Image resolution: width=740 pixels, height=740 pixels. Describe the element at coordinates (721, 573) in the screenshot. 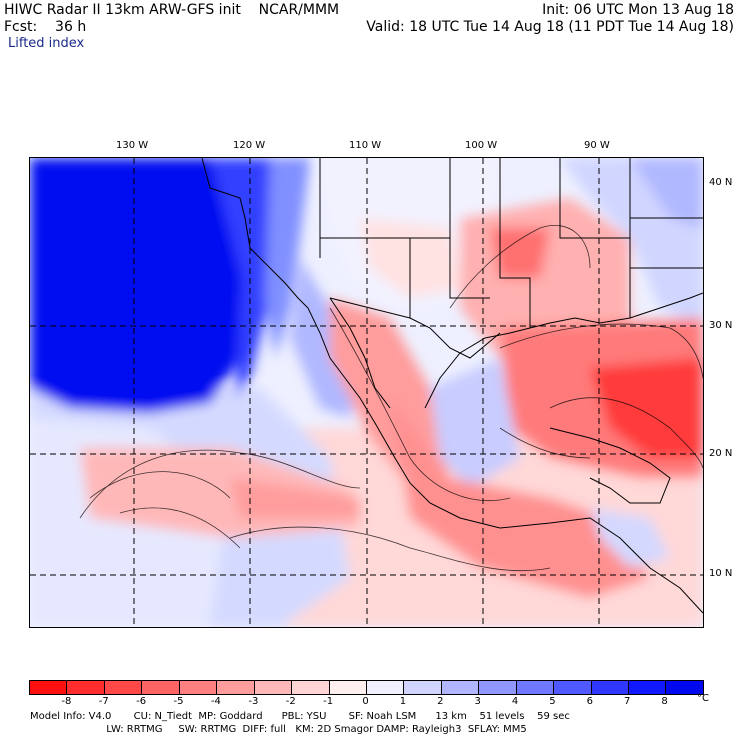

I see `lat-label-10n: 10 N` at that location.